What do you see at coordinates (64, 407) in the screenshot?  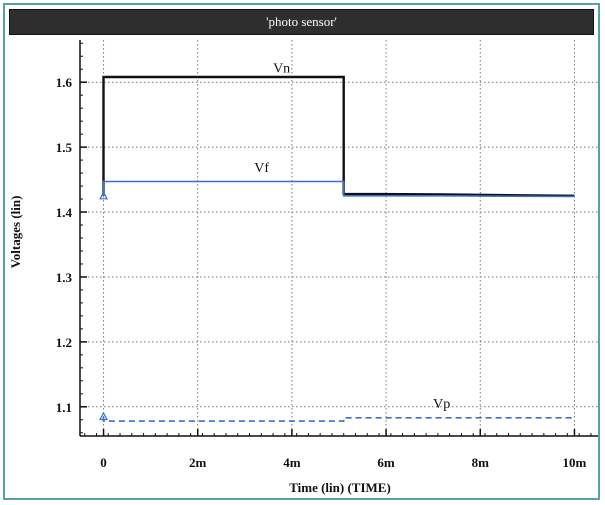 I see `y-tick-label: 1.1` at bounding box center [64, 407].